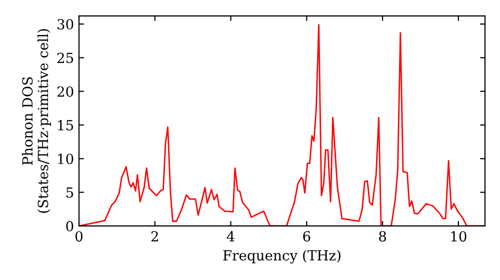  Describe the element at coordinates (306, 236) in the screenshot. I see `x-tick-label: 6` at that location.